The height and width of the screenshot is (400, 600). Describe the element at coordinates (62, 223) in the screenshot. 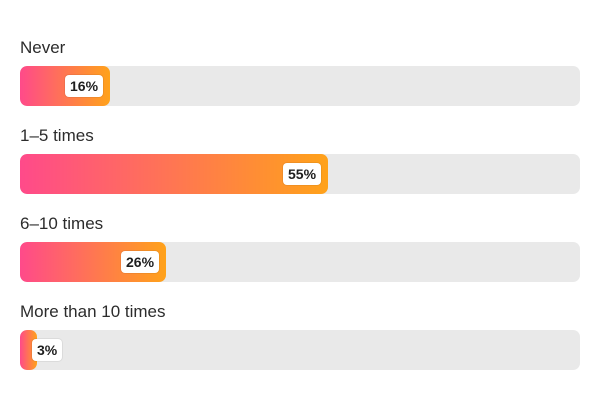

I see `category-label: 6–10 times` at that location.